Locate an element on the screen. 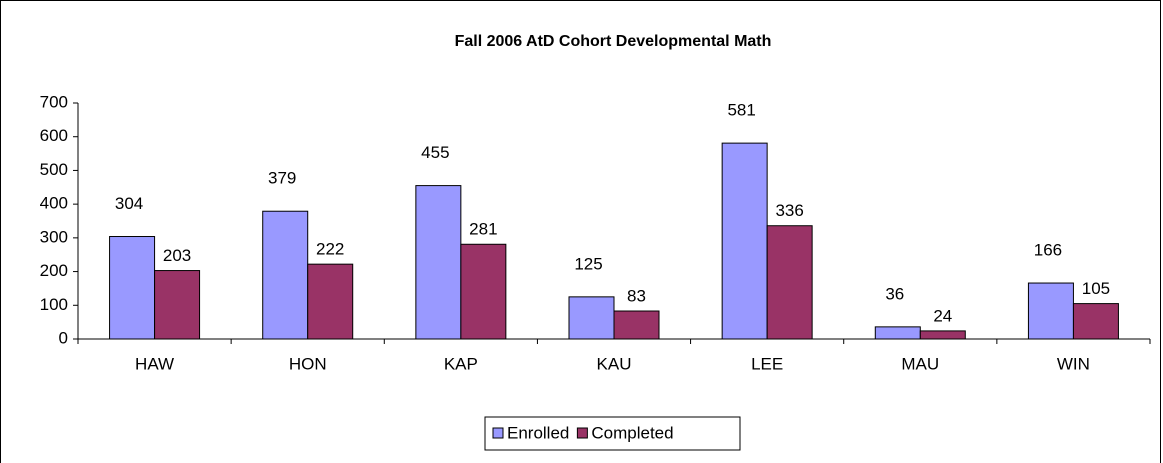 This screenshot has width=1163, height=463. value-label: 36 is located at coordinates (894, 293).